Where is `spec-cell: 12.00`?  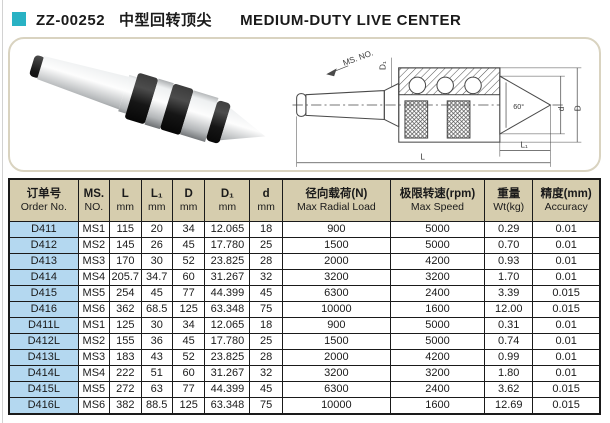
spec-cell: 12.00 is located at coordinates (509, 309).